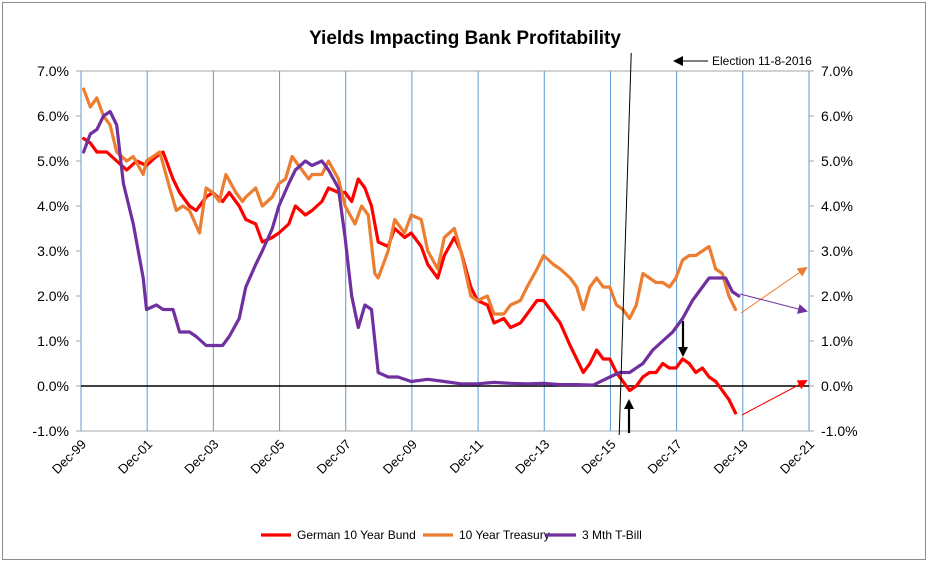  What do you see at coordinates (532, 457) in the screenshot?
I see `x-tick-label: Dec-13` at bounding box center [532, 457].